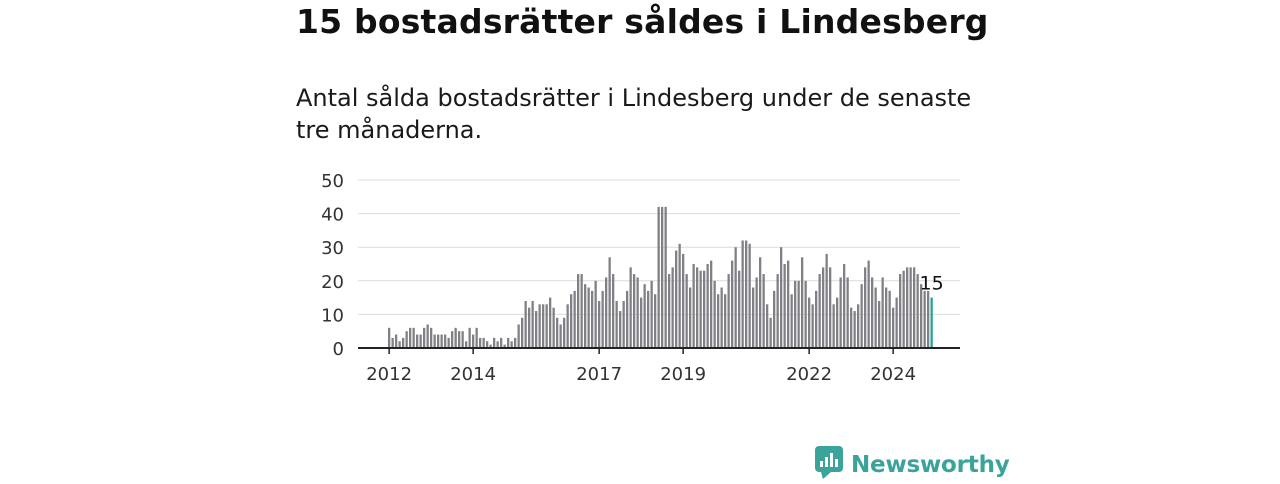  Describe the element at coordinates (332, 282) in the screenshot. I see `y-tick-label: 20` at that location.